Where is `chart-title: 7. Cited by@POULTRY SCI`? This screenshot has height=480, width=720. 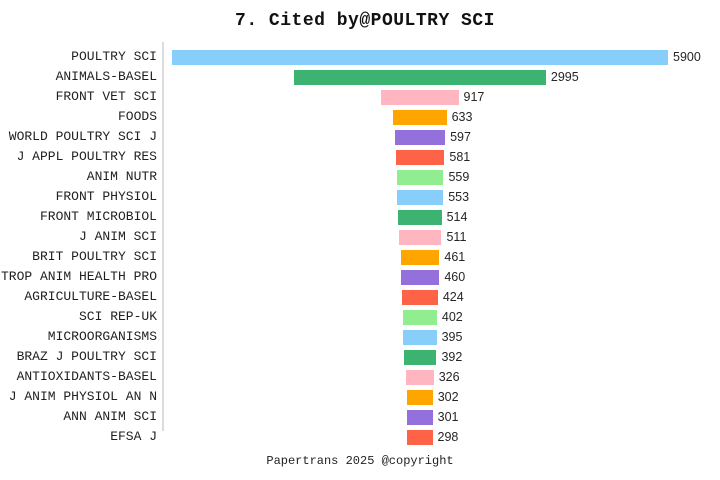 chart-title: 7. Cited by@POULTRY SCI is located at coordinates (365, 21).